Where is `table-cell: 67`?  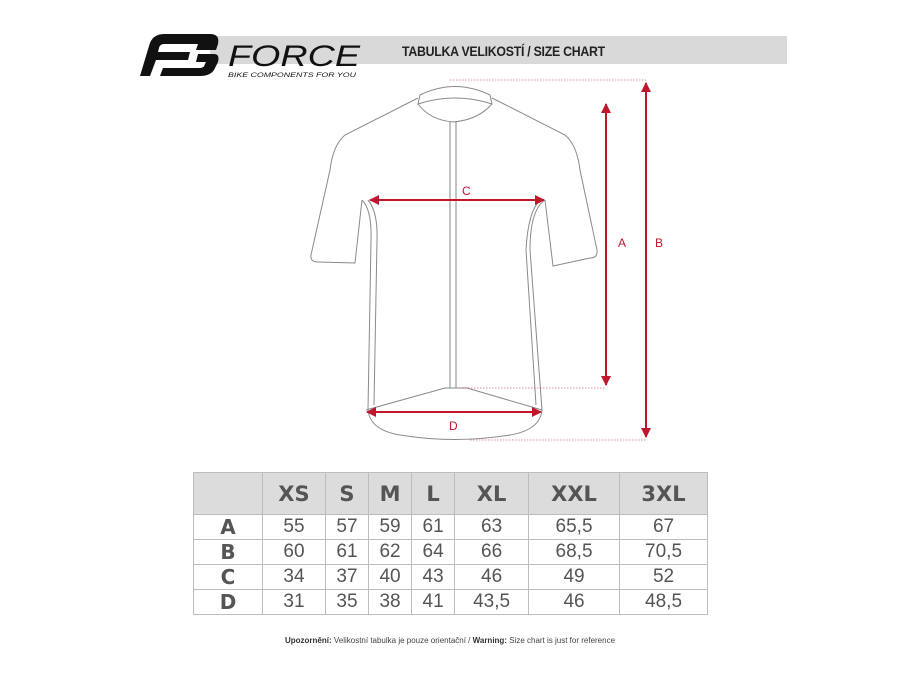
table-cell: 67 is located at coordinates (663, 527).